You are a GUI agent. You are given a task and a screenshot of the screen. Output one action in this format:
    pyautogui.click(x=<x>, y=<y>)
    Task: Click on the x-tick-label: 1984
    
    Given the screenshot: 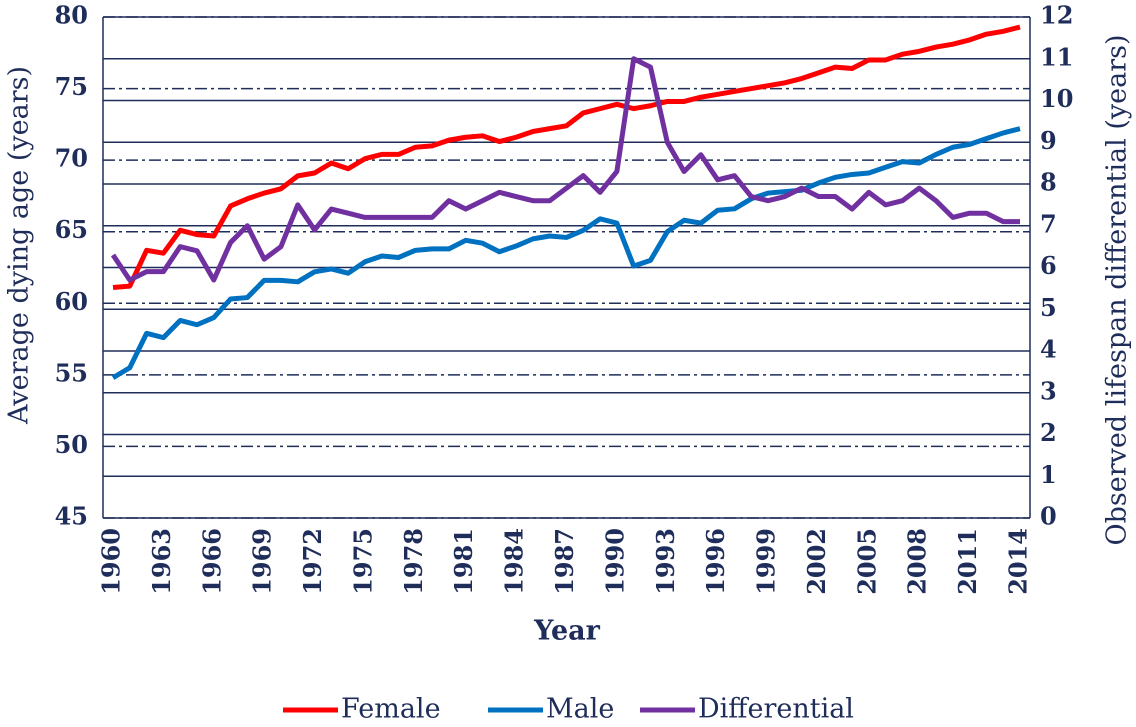 What is the action you would take?
    pyautogui.click(x=514, y=561)
    